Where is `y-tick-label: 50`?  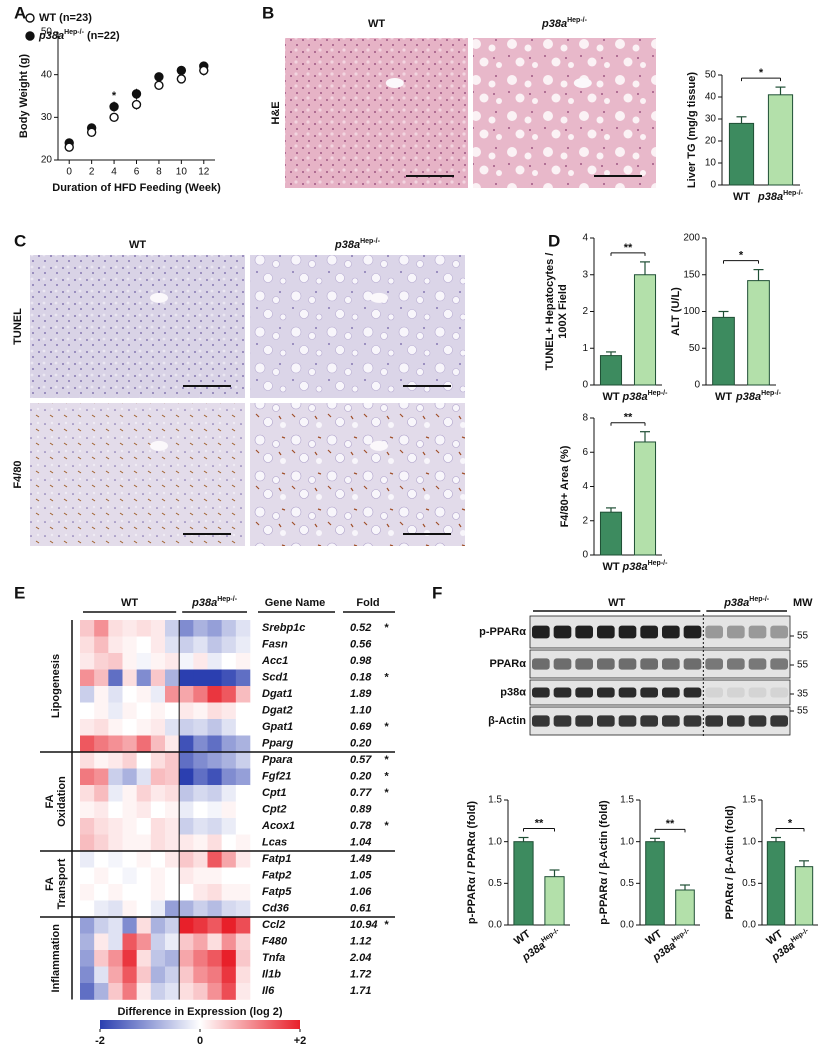 y-tick-label: 50 is located at coordinates (47, 32).